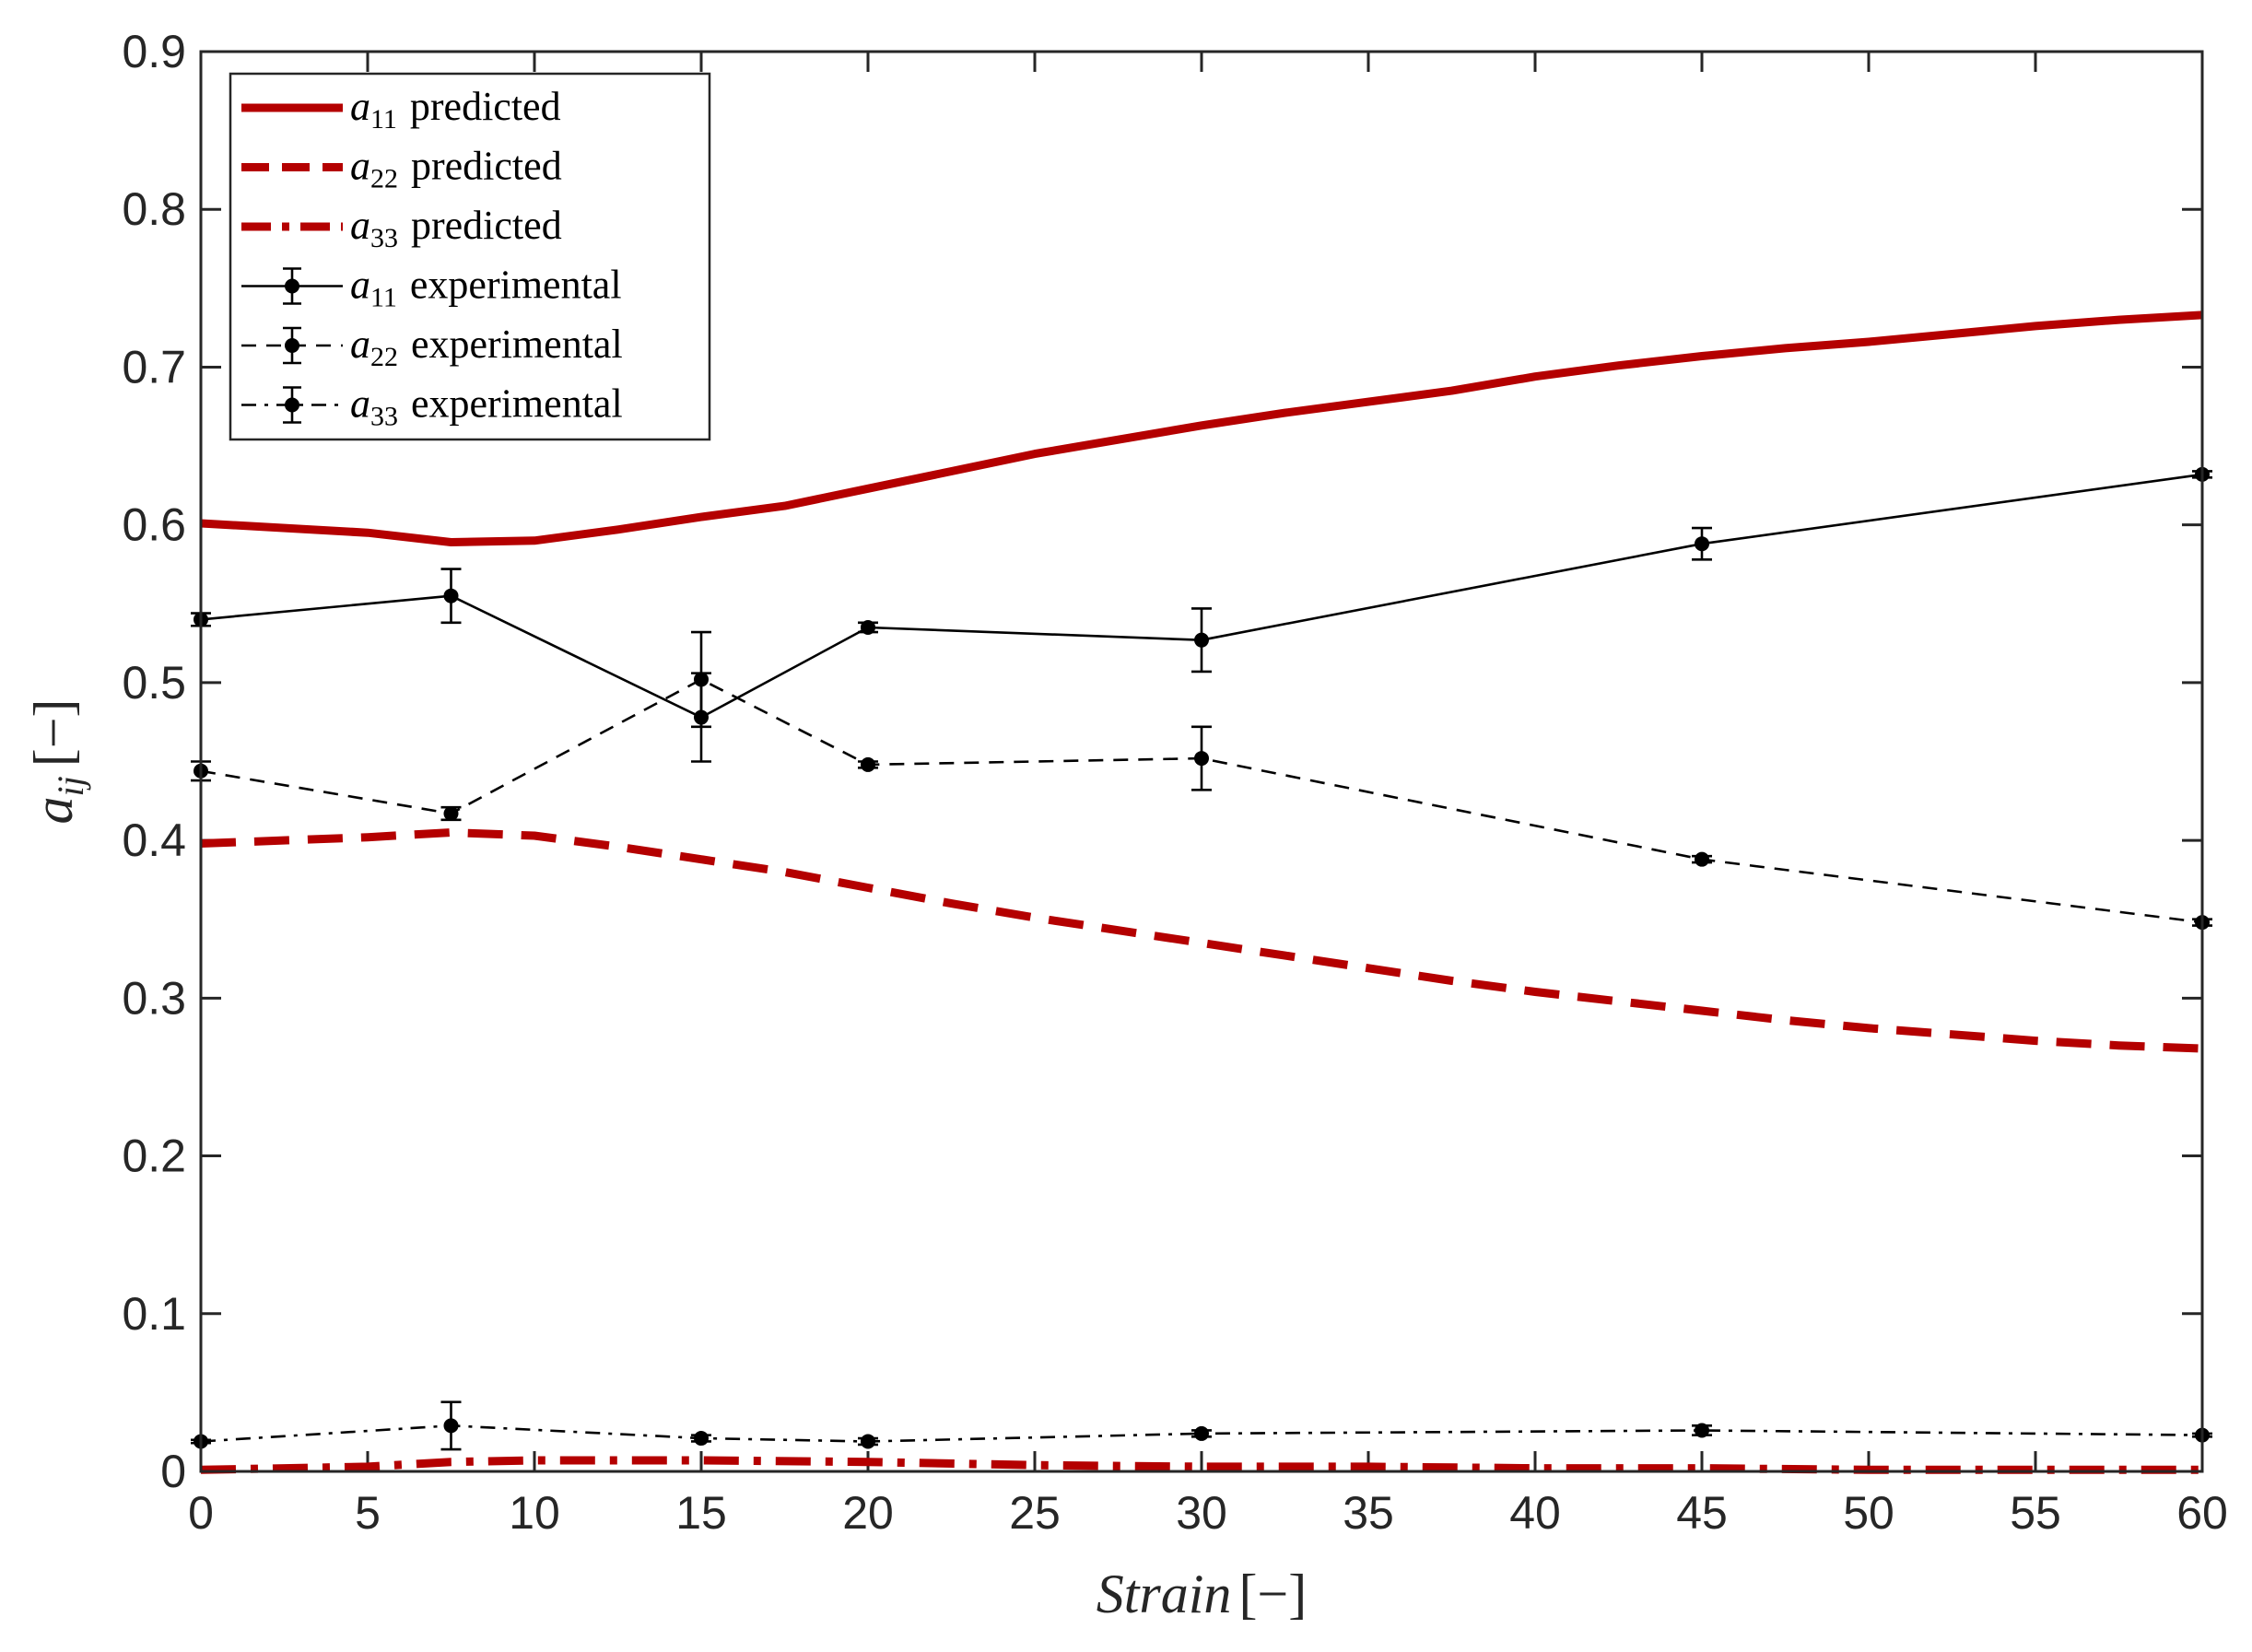 The height and width of the screenshot is (1652, 2252). I want to click on x-tick-label: 10, so click(535, 1513).